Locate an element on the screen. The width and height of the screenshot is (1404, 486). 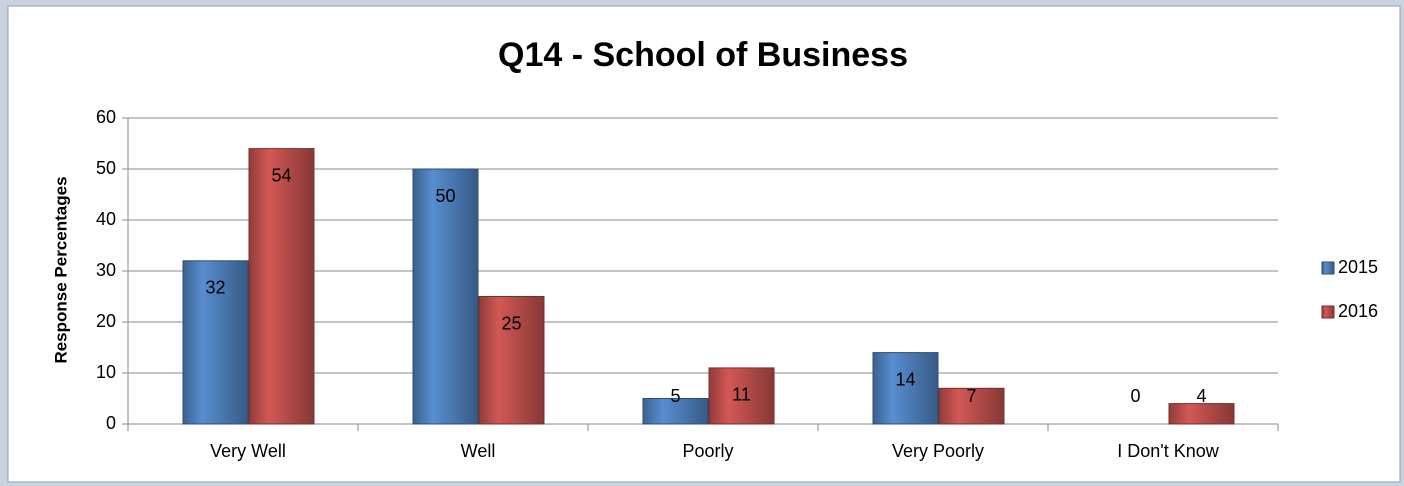
y-tick-label: 20 is located at coordinates (106, 321).